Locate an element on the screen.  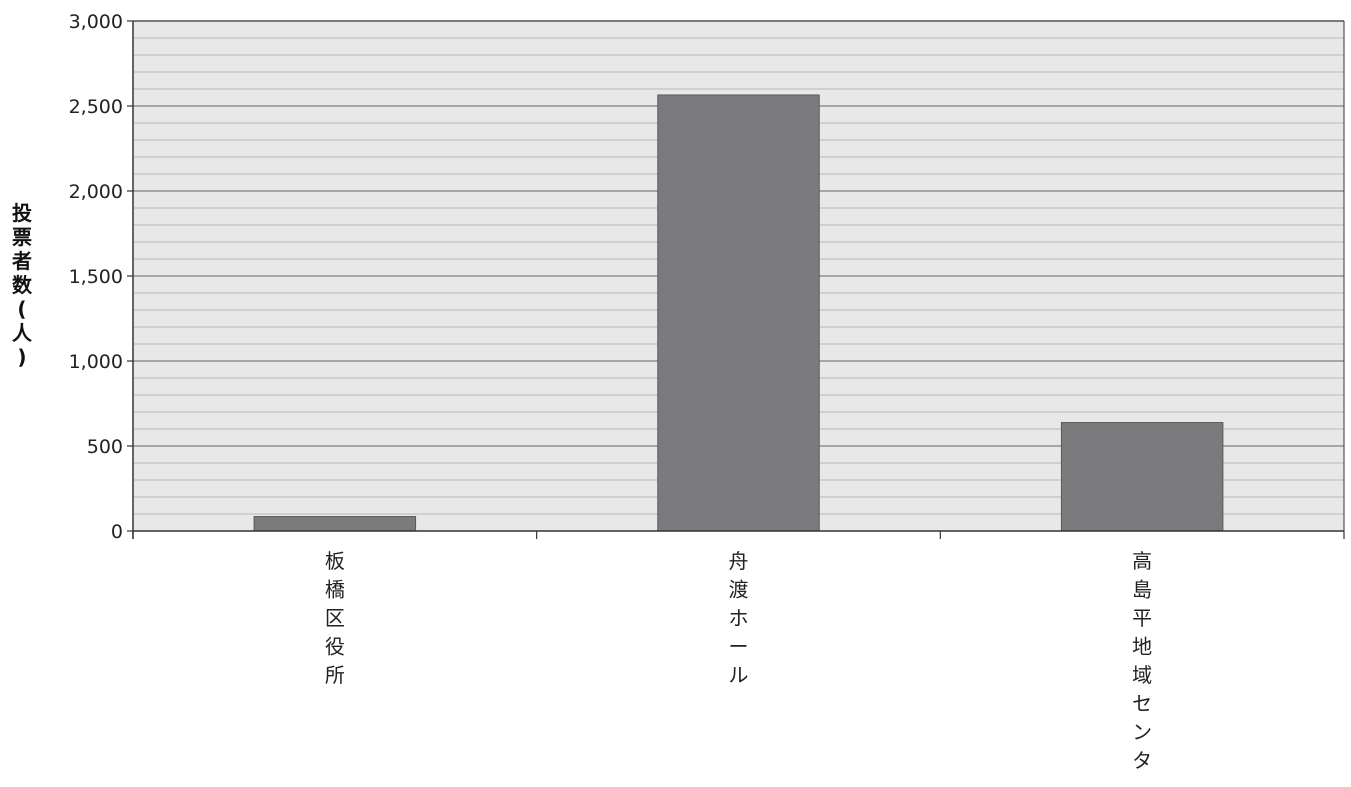
y-tick-label: 1,500 is located at coordinates (96, 277).